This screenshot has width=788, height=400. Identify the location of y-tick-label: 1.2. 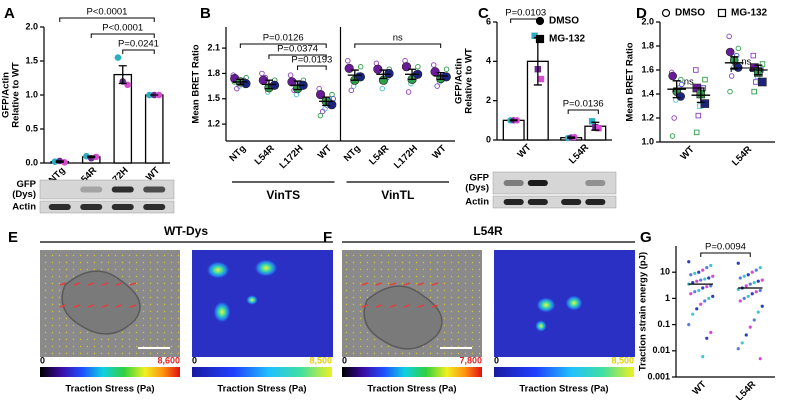
(647, 117).